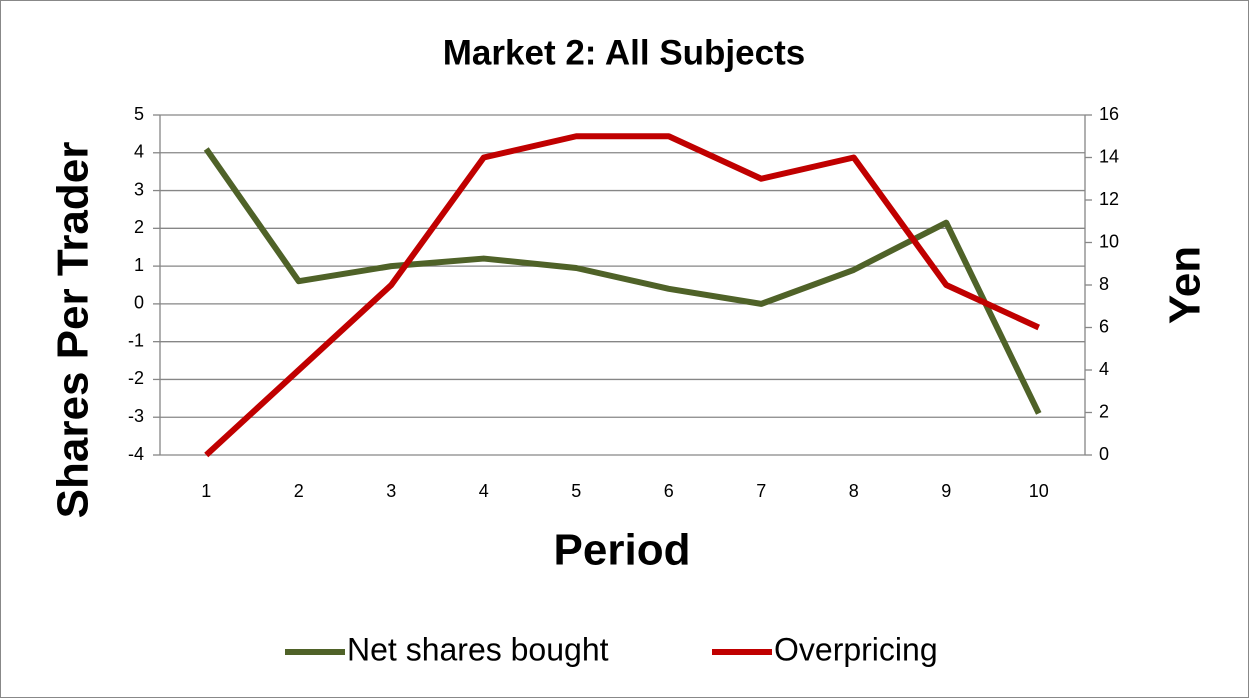 The width and height of the screenshot is (1249, 698). What do you see at coordinates (1109, 241) in the screenshot?
I see `y2-tick-label: 10` at bounding box center [1109, 241].